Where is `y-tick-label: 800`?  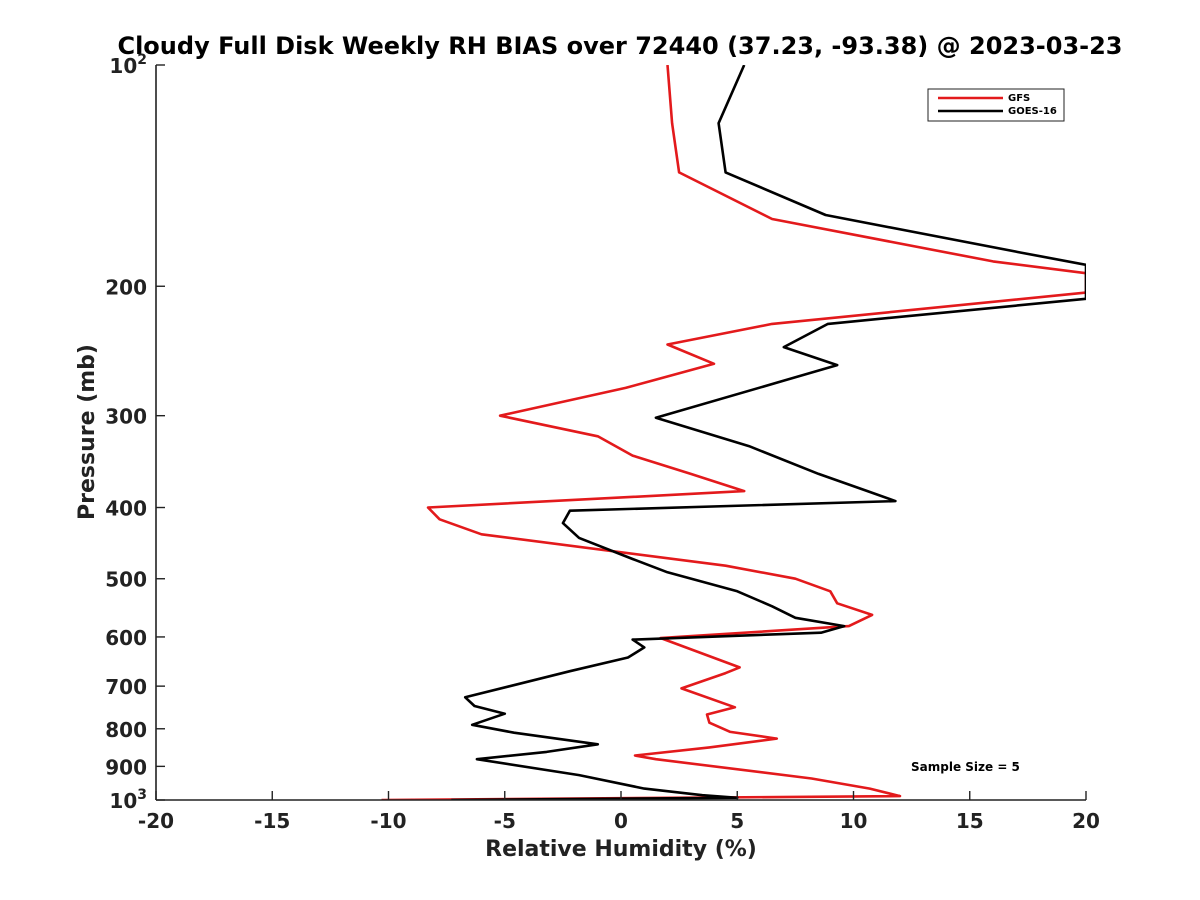
y-tick-label: 800 is located at coordinates (126, 730).